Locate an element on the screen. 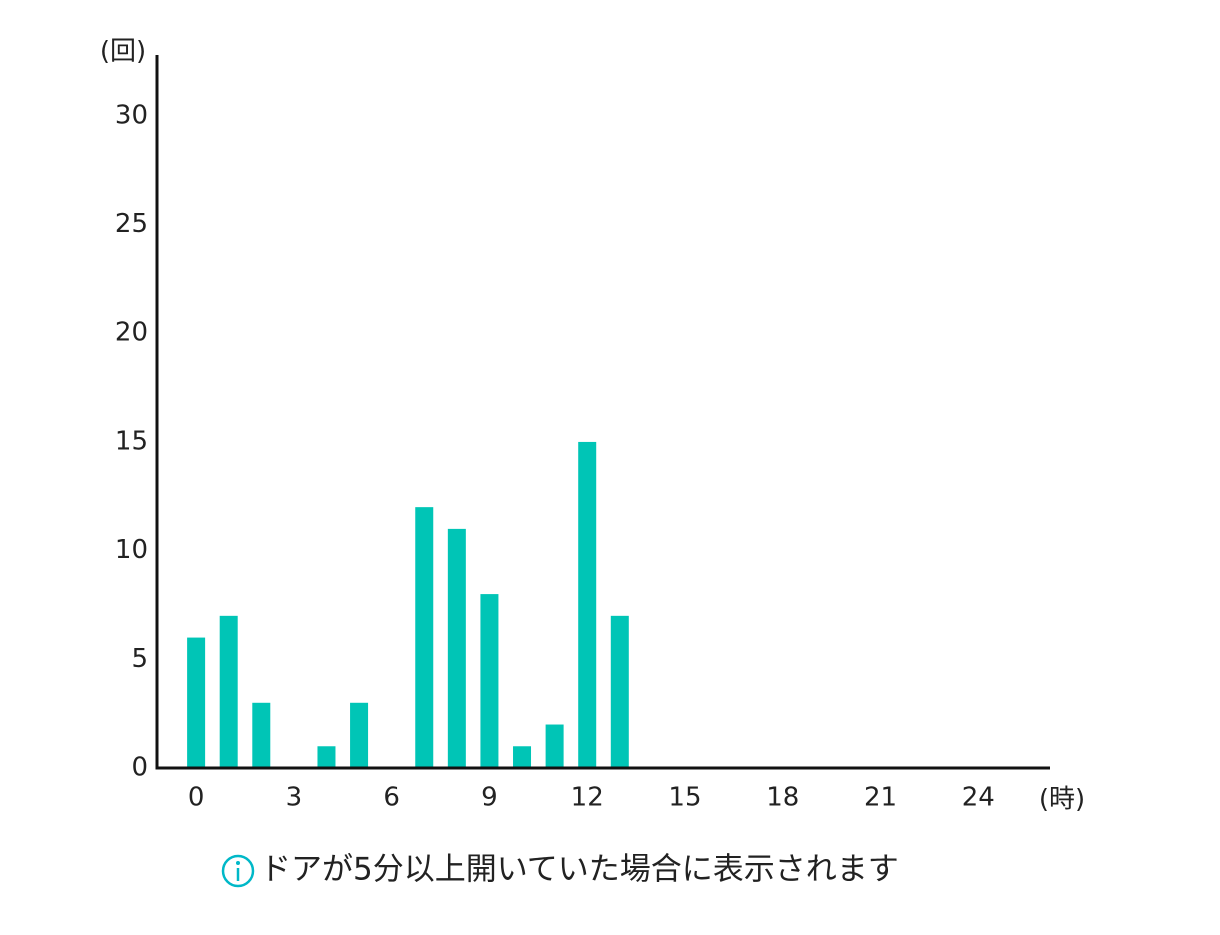 Image resolution: width=1220 pixels, height=935 pixels. x-tick-label: 18 is located at coordinates (782, 798).